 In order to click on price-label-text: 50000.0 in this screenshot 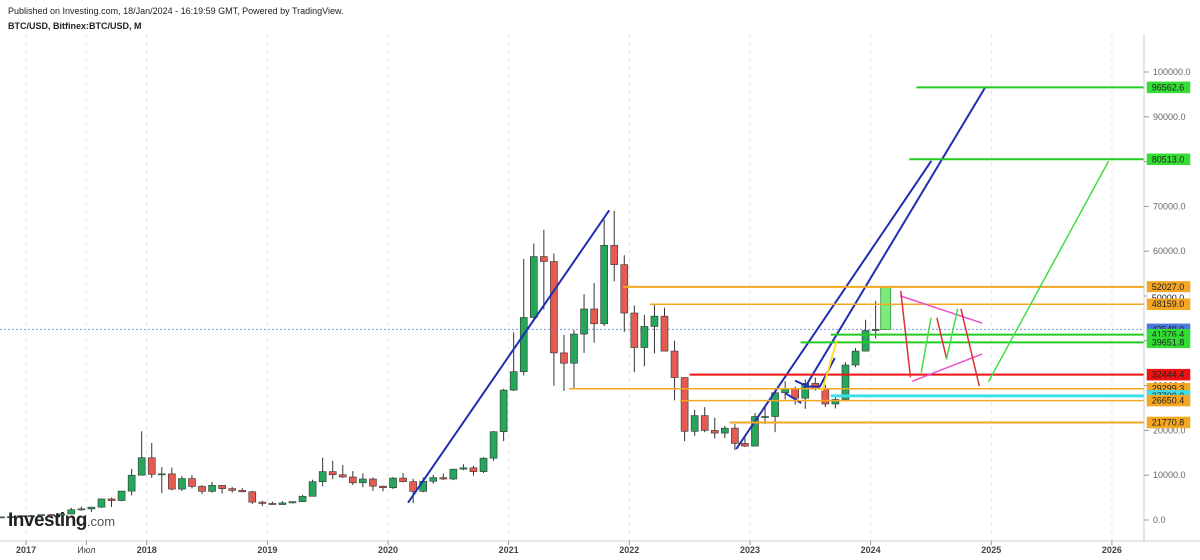, I will do `click(1168, 298)`.